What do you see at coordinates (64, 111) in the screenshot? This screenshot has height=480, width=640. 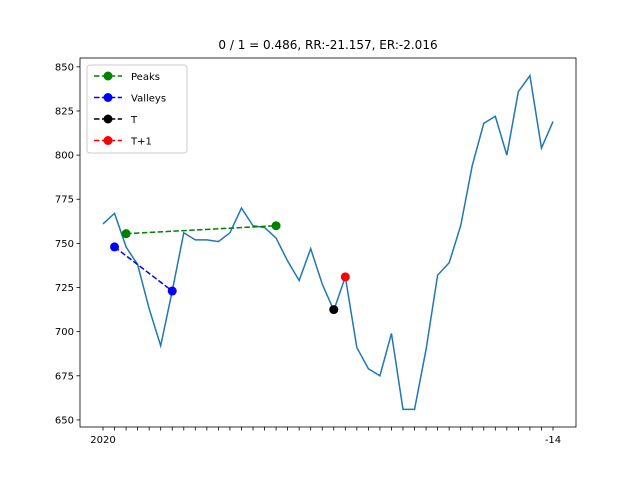 I see `y-tick-label: 825` at bounding box center [64, 111].